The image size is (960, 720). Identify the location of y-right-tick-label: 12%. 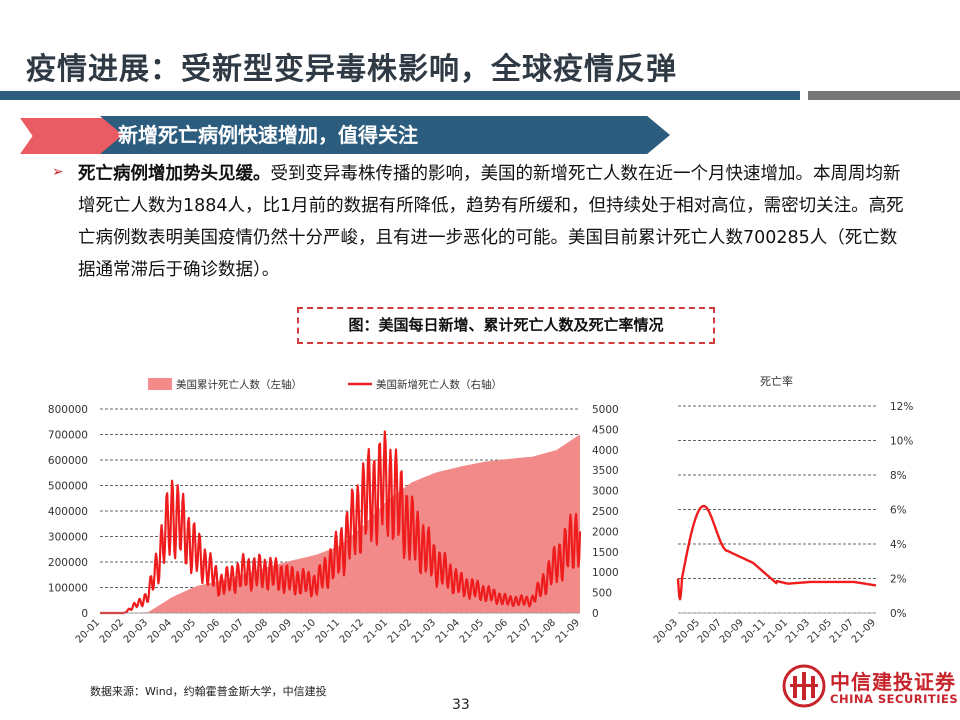
(901, 407).